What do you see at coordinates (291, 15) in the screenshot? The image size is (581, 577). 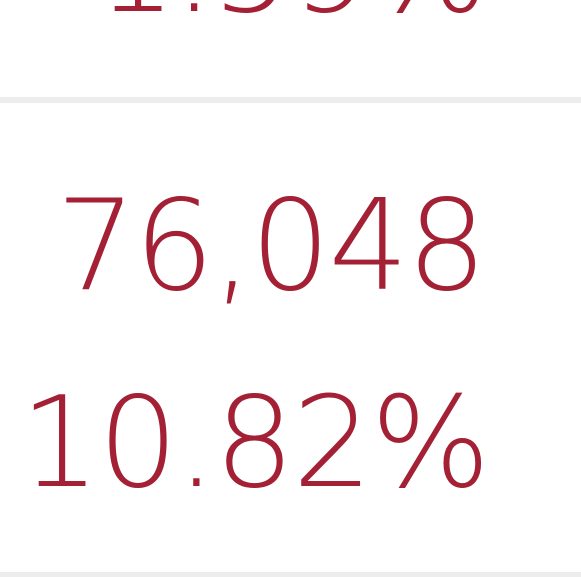 I see `previous-percent-value: 1.59%` at bounding box center [291, 15].